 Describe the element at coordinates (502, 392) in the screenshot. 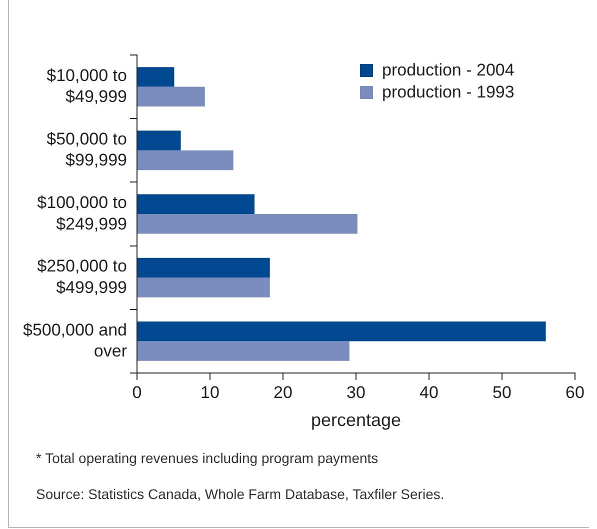

I see `x-tick-label: 50` at that location.